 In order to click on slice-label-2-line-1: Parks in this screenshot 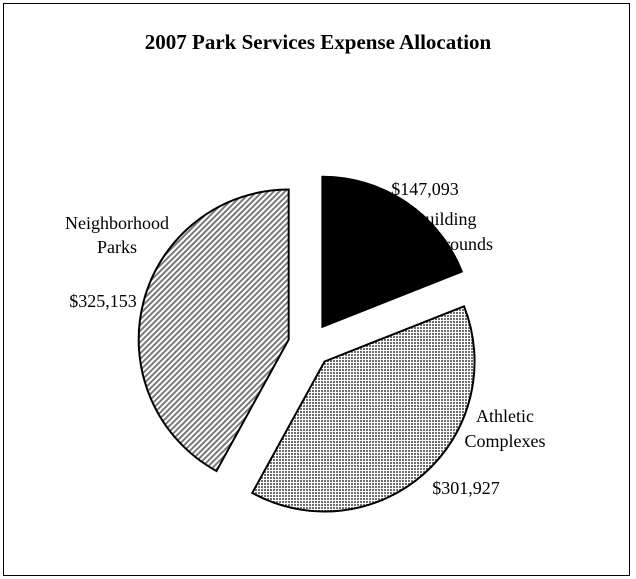, I will do `click(117, 247)`.